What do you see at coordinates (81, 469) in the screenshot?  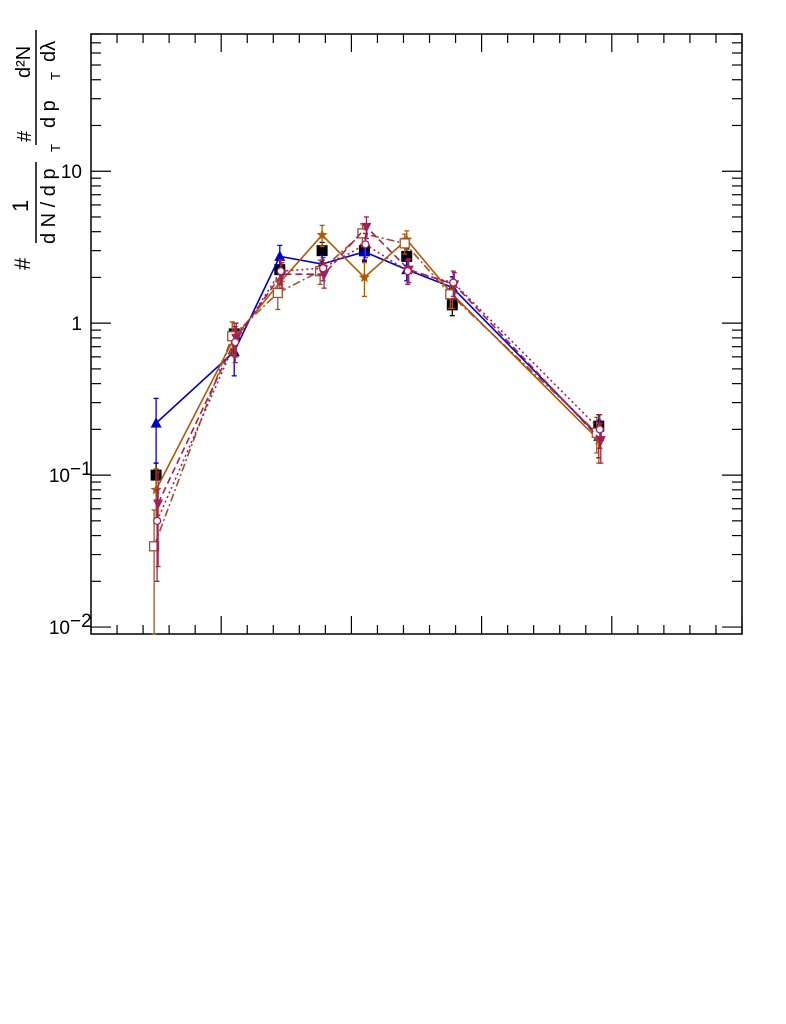 I see `y-tick-label-exponent: −1` at bounding box center [81, 469].